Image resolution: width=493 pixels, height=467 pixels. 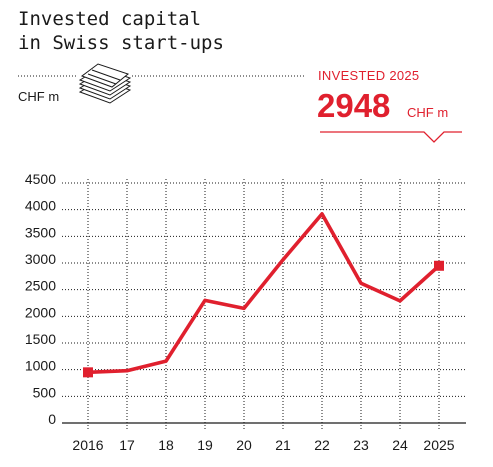 I want to click on highlight-callout-line, so click(x=391, y=137).